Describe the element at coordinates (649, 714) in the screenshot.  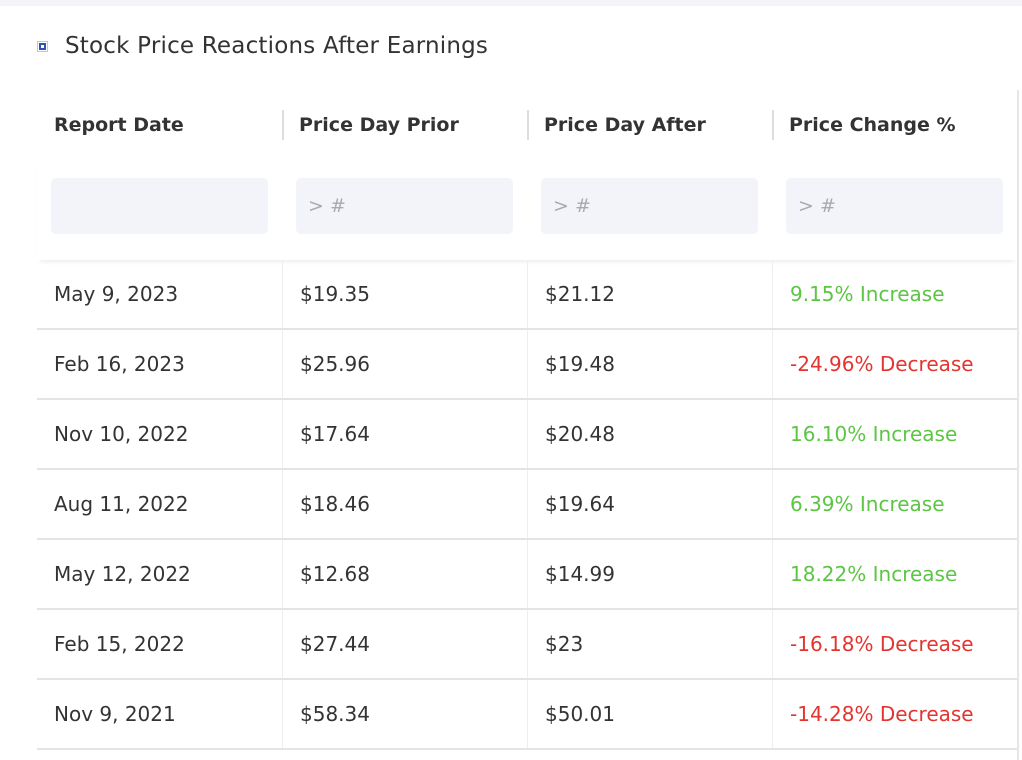
I see `cell-price-day-after: $50.01` at that location.